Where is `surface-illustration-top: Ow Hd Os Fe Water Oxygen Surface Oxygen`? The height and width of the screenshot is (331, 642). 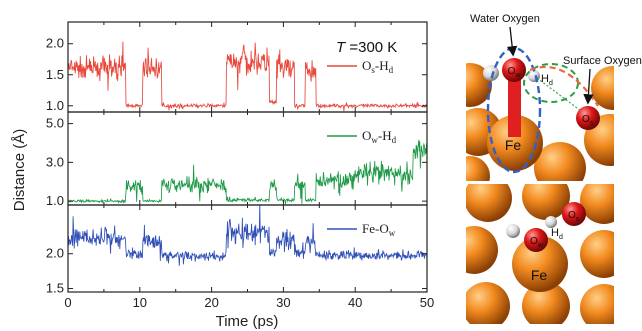 surface-illustration-top: Ow Hd Os Fe Water Oxygen Surface Oxygen is located at coordinates (554, 97).